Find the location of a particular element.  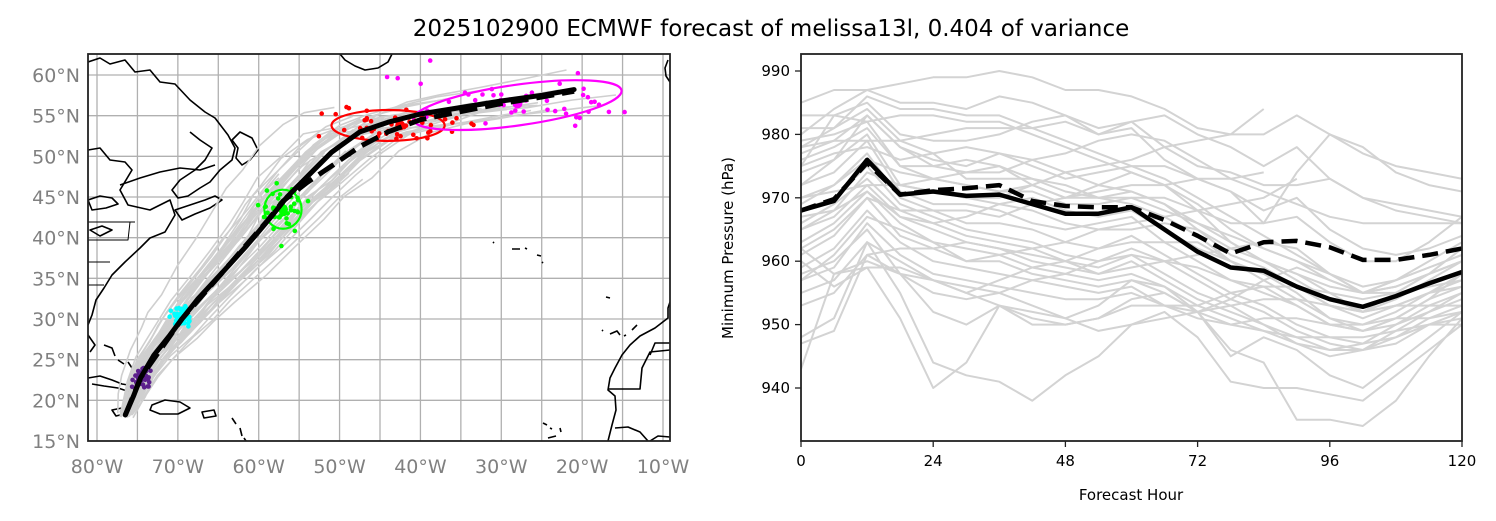

coastline-west-africa-bulge is located at coordinates (642, 433).